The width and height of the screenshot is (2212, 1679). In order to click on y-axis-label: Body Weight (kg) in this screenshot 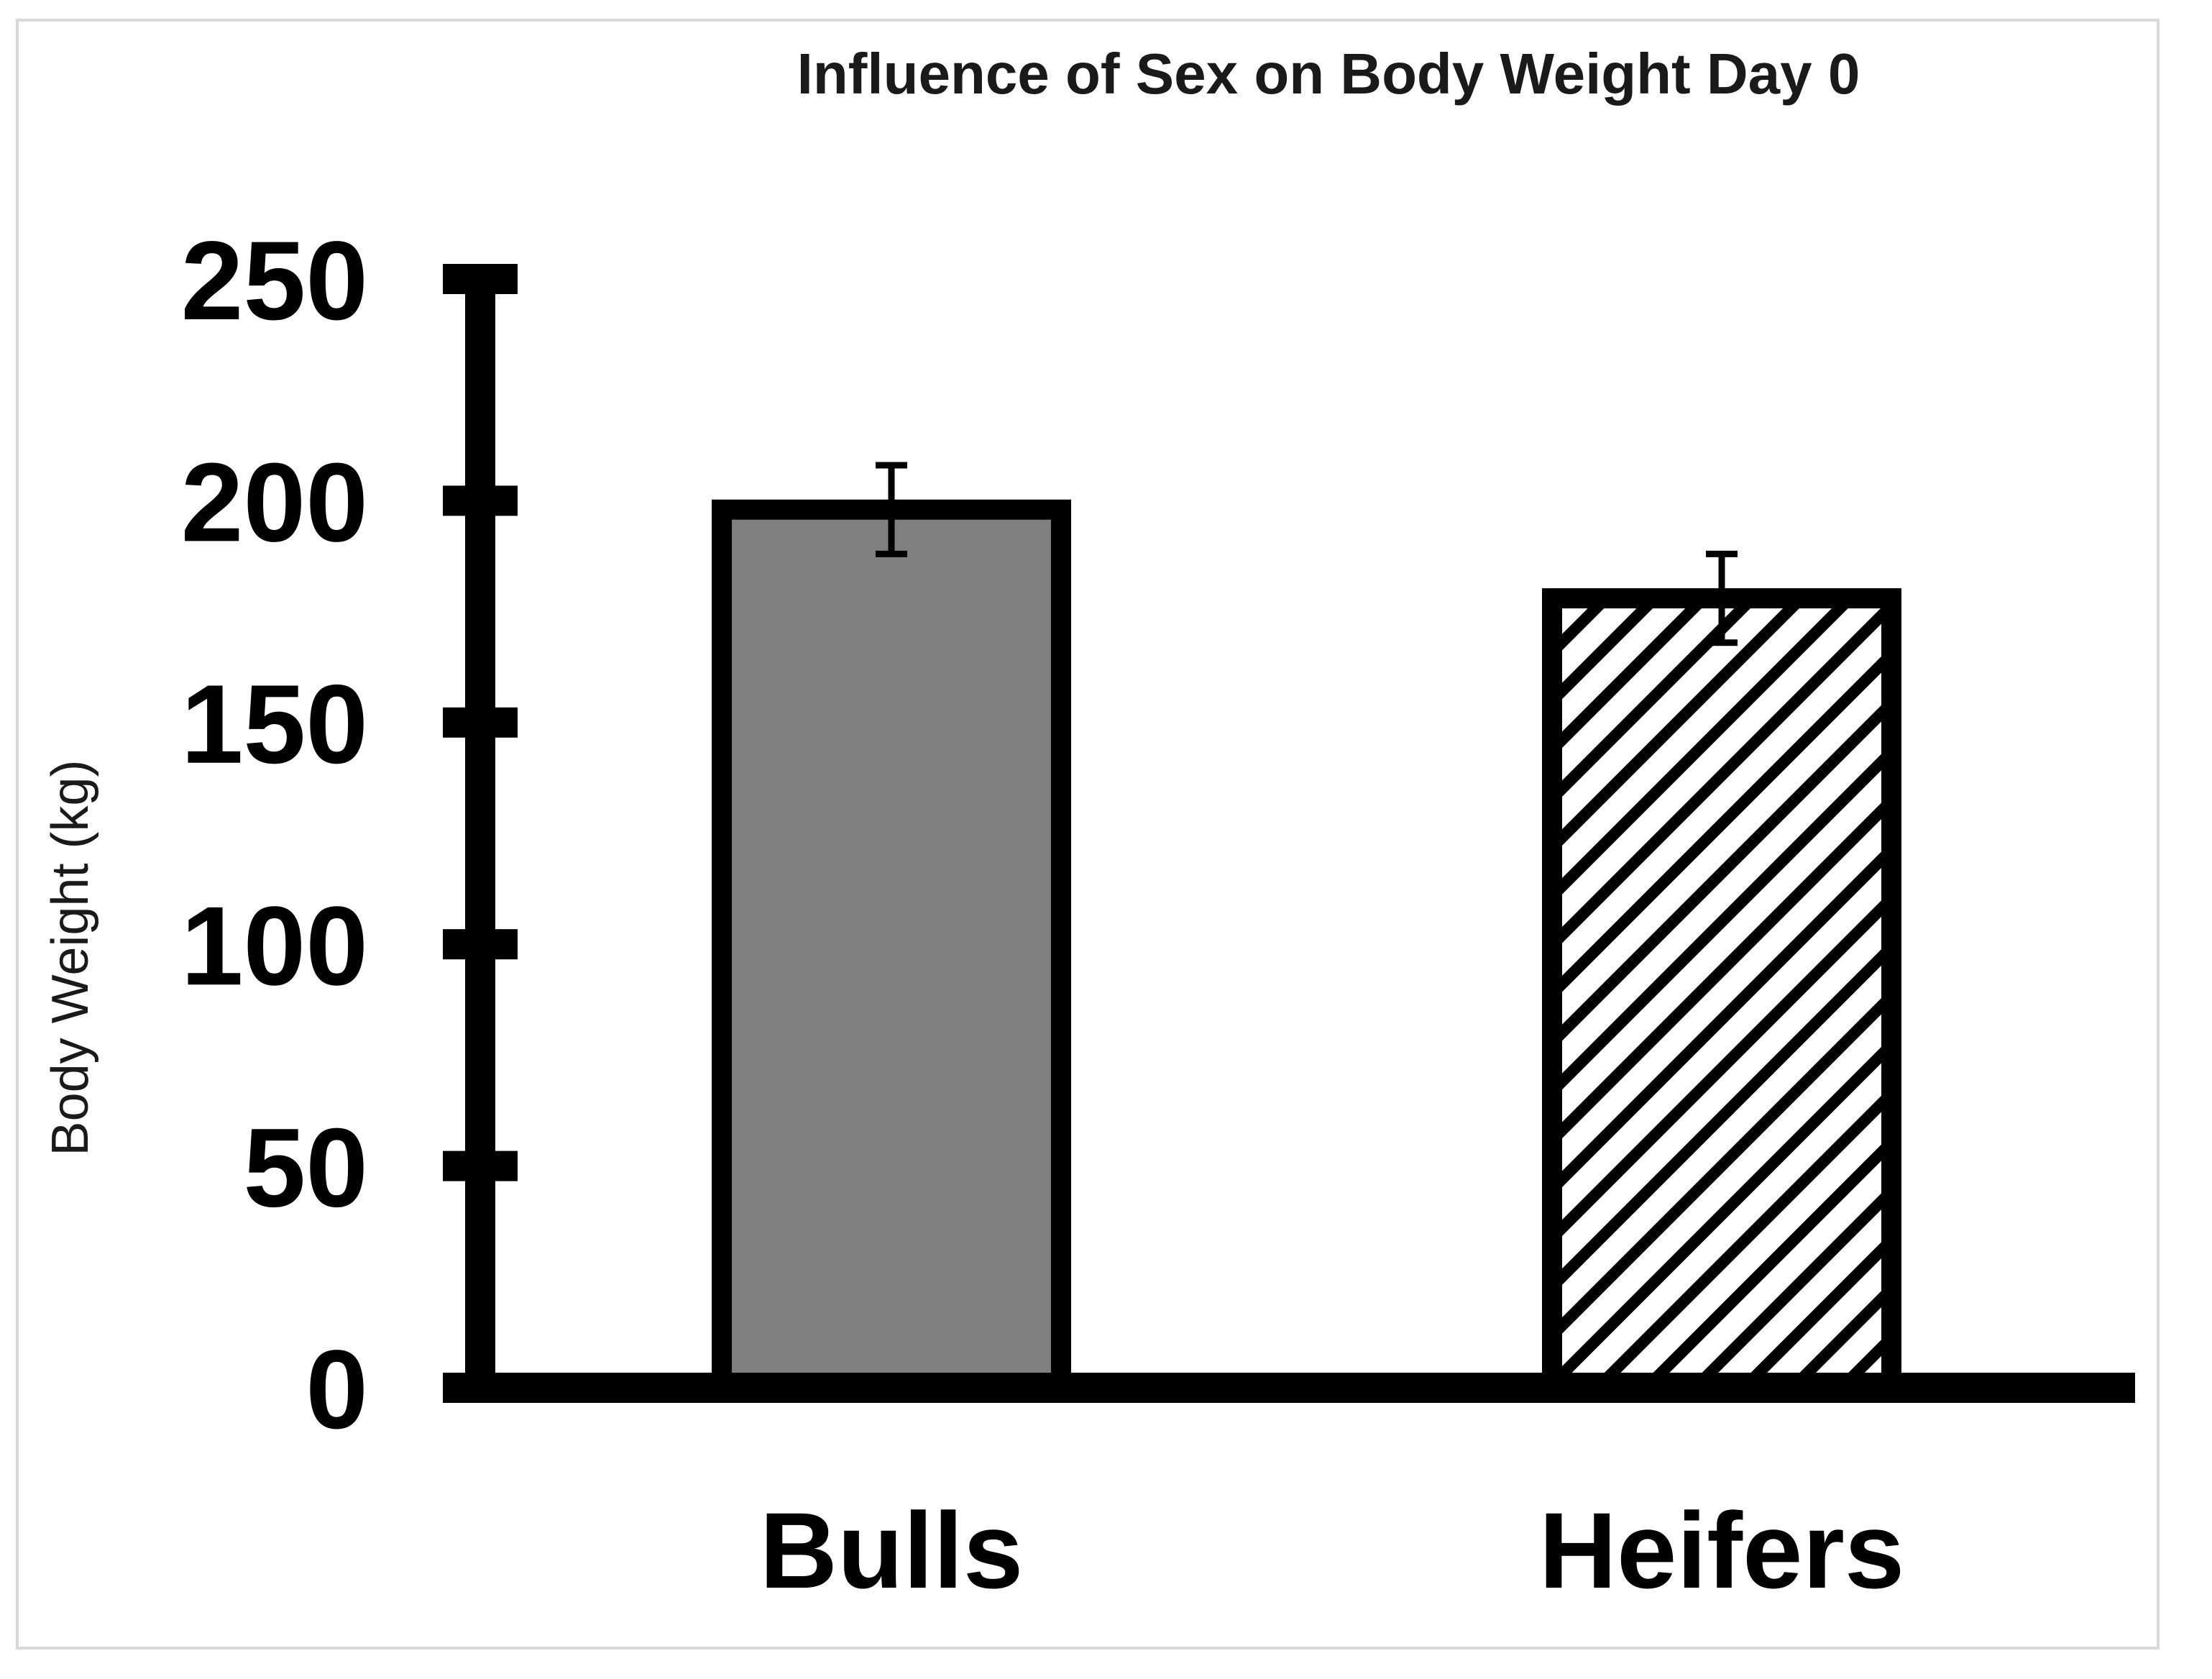, I will do `click(70, 958)`.